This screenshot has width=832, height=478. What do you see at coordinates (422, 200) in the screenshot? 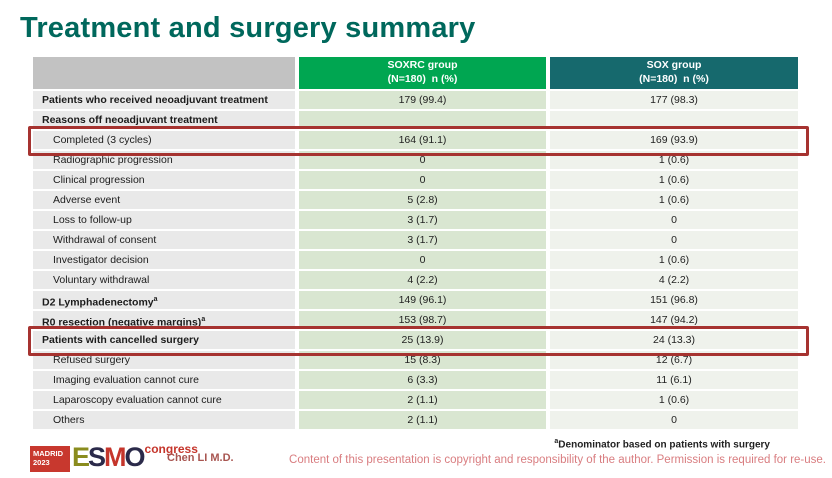
I see `soxrc-value: 5 (2.8)` at bounding box center [422, 200].